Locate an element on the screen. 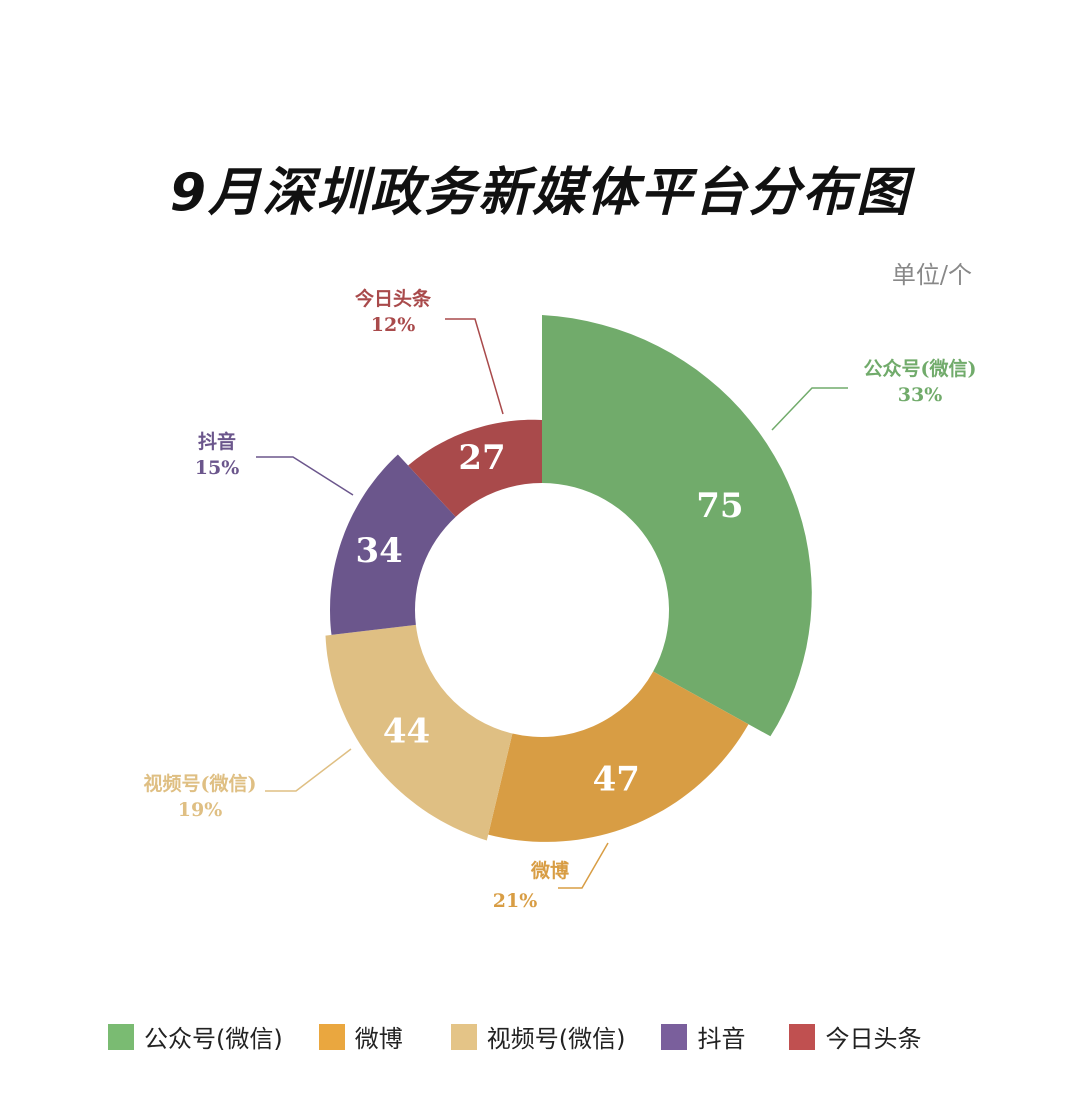 The height and width of the screenshot is (1111, 1080). category-label-3: 抖音 15% is located at coordinates (217, 455).